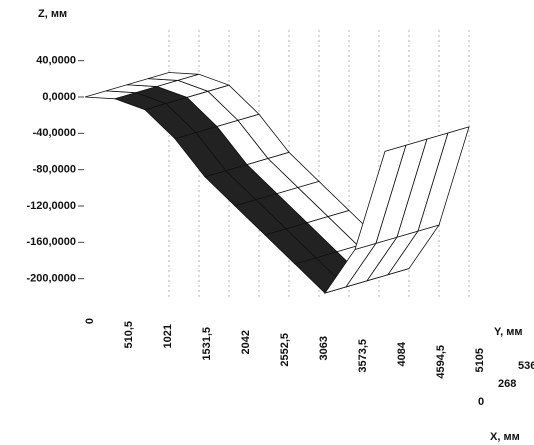  Describe the element at coordinates (51, 206) in the screenshot. I see `z-tick-label: -120,0000` at that location.